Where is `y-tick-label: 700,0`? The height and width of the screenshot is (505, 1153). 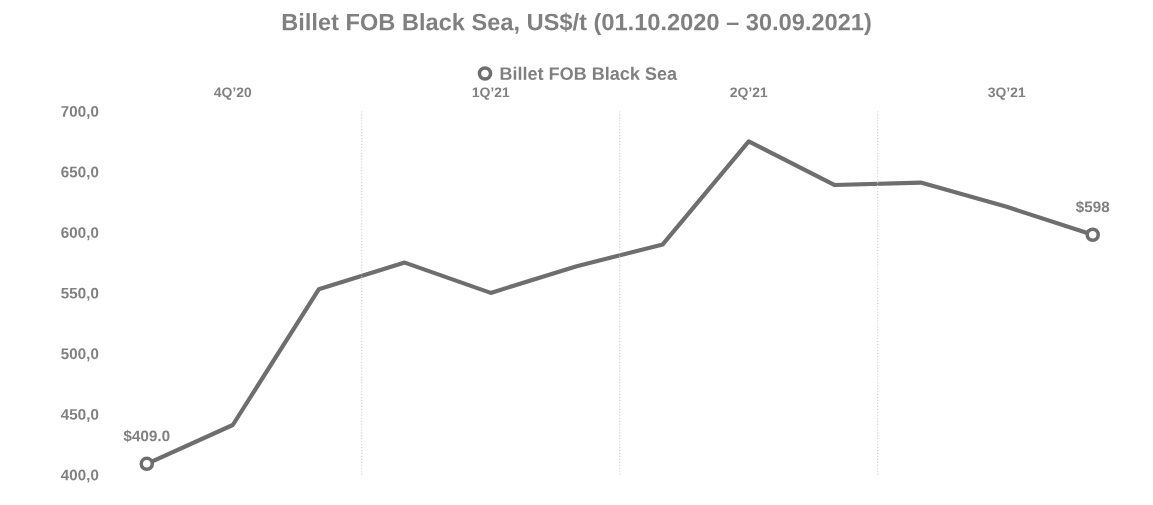
y-tick-label: 700,0 is located at coordinates (80, 112).